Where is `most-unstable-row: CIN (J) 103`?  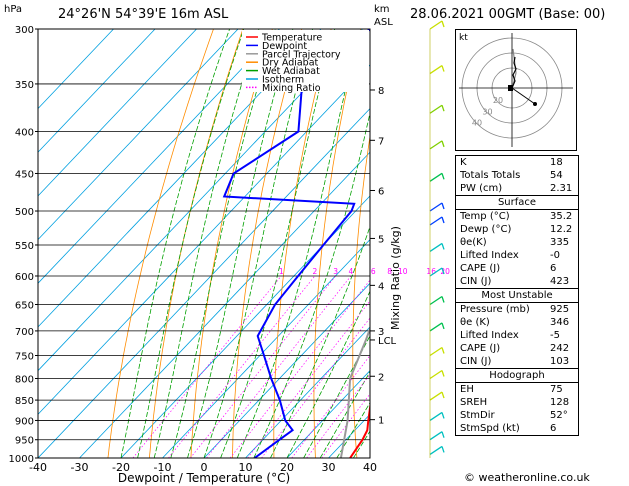 most-unstable-row: CIN (J) 103 is located at coordinates (515, 361).